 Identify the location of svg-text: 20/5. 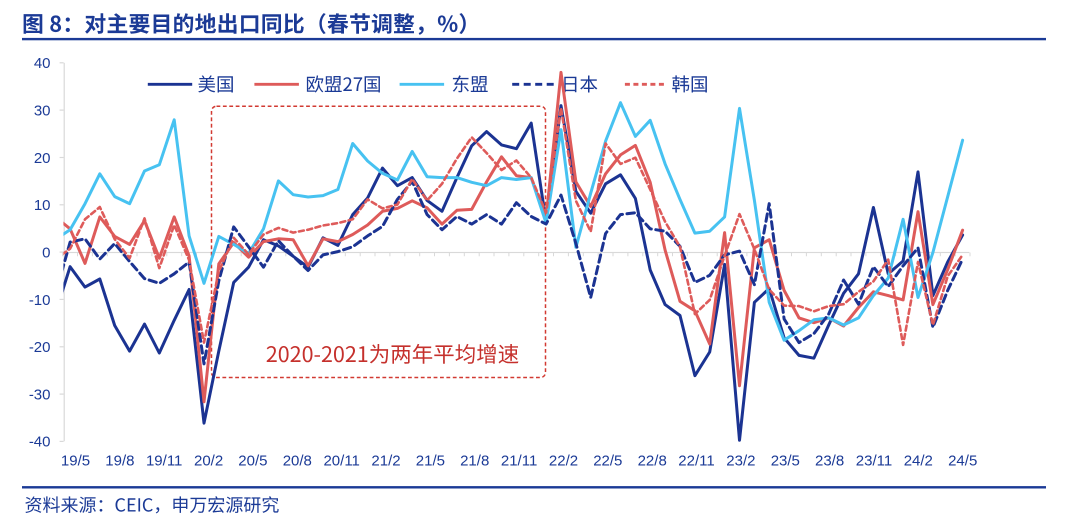
(252, 461).